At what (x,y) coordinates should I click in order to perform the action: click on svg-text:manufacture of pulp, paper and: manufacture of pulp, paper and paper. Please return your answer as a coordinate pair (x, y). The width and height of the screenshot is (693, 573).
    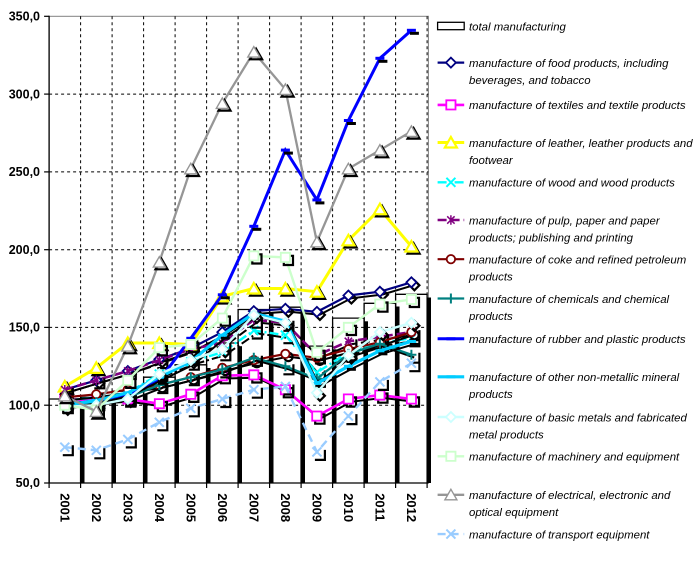
    Looking at the image, I should click on (565, 221).